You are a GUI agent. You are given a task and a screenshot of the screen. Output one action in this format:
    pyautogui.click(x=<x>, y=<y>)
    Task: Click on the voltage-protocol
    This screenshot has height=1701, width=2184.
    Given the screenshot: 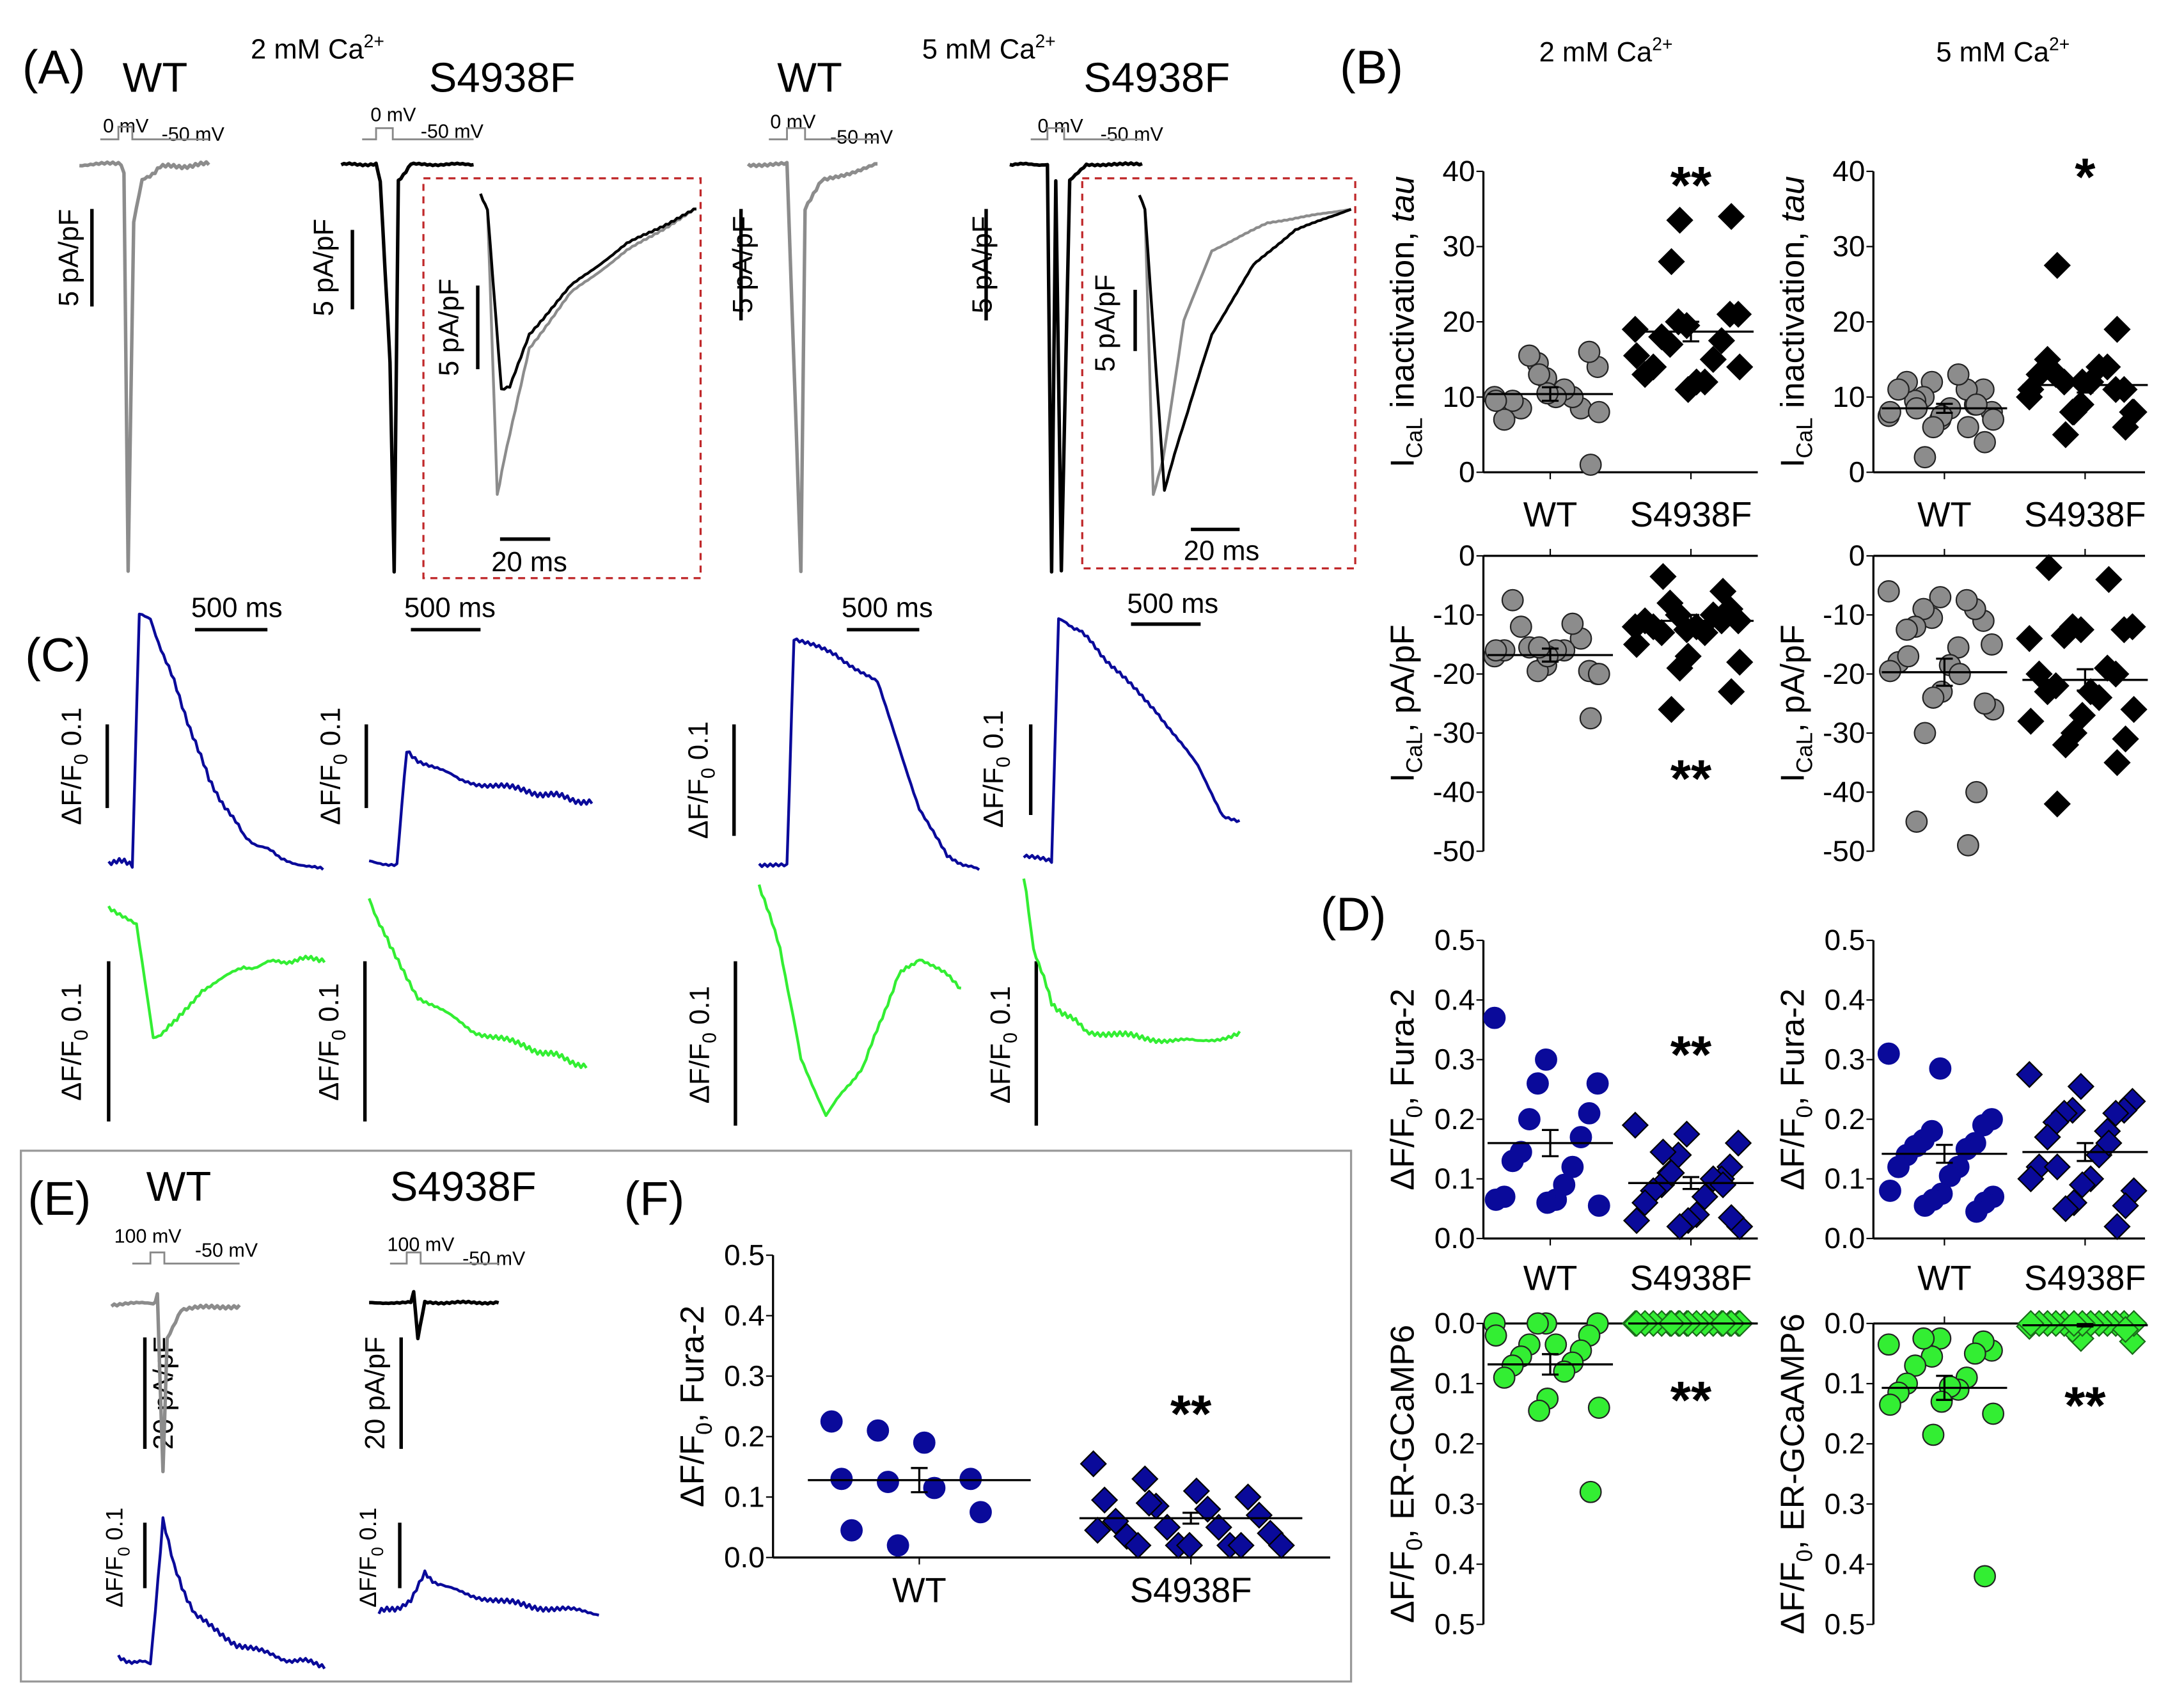 What is the action you would take?
    pyautogui.click(x=444, y=1258)
    